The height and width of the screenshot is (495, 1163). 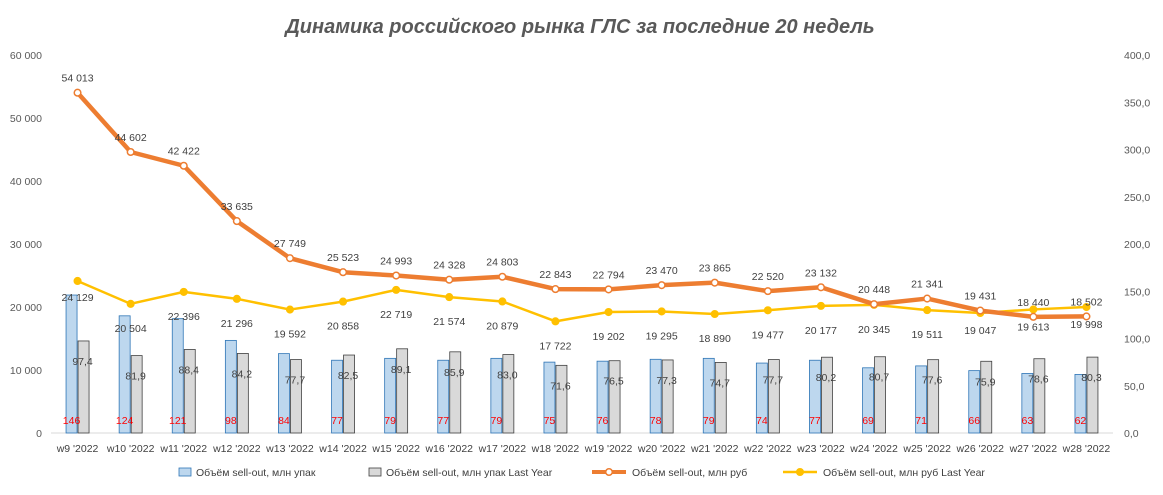 I want to click on bar-label-sellout-pack-last-year: 77,3, so click(x=666, y=381).